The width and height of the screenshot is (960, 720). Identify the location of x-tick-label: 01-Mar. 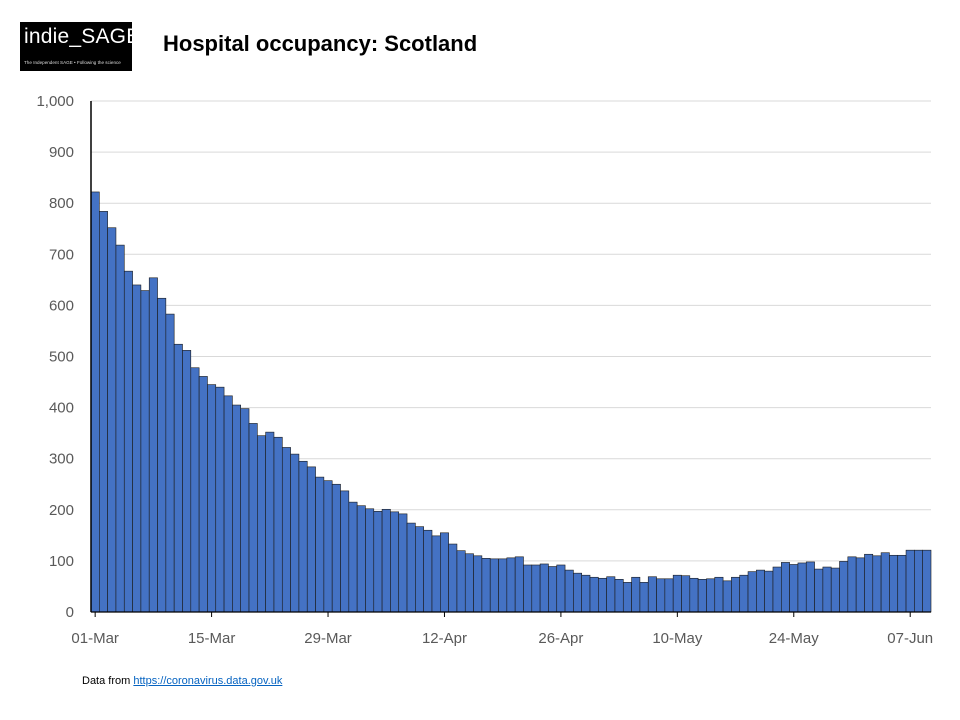
(95, 638).